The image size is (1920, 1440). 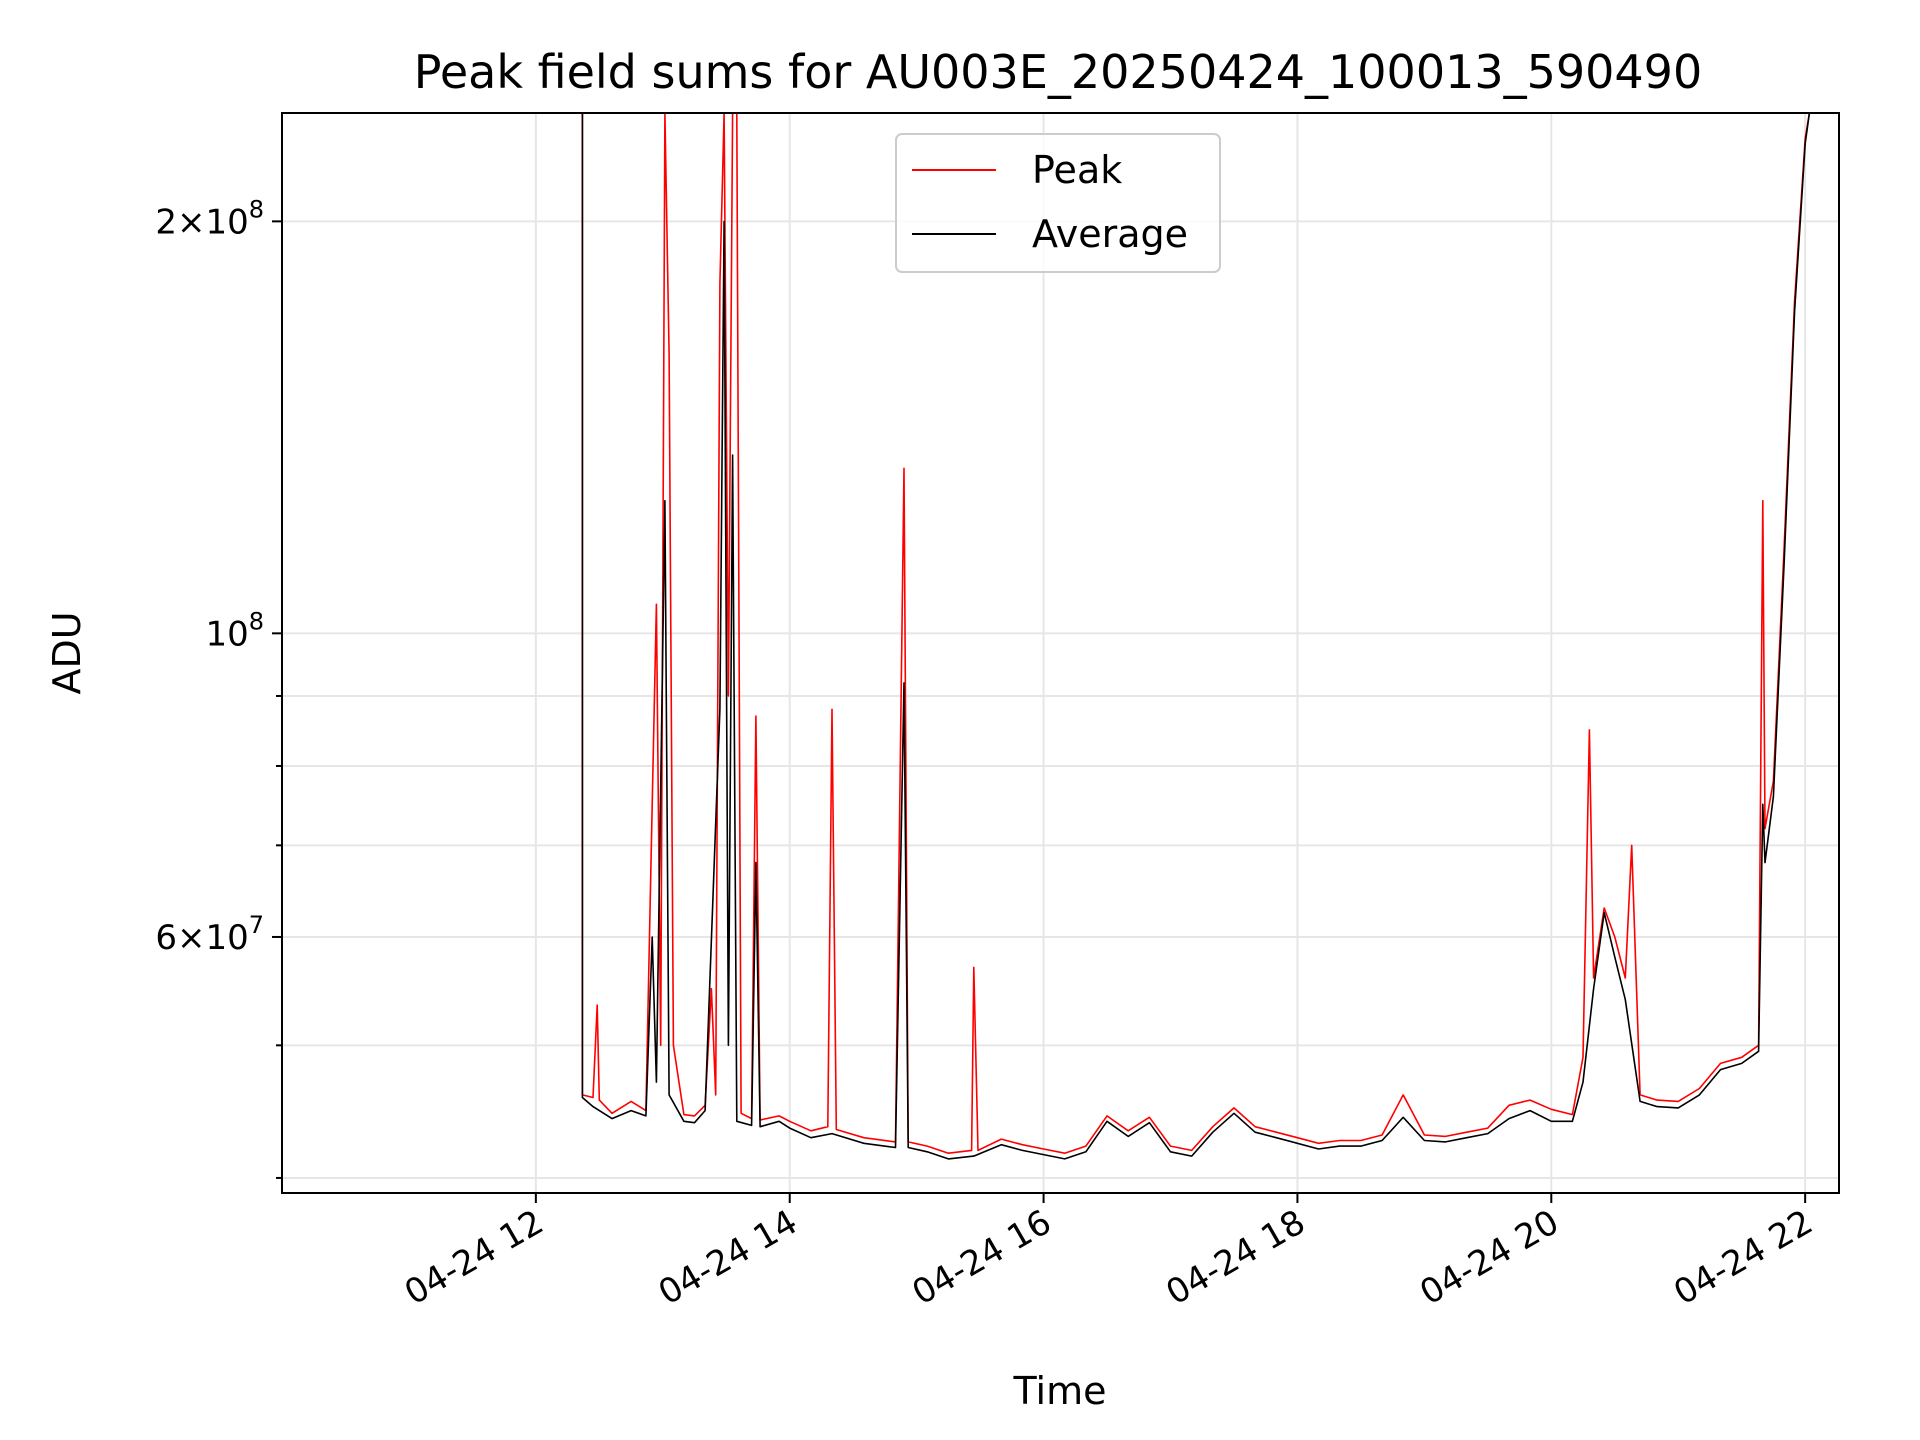 I want to click on y-tick-label: 2×108, so click(x=209, y=218).